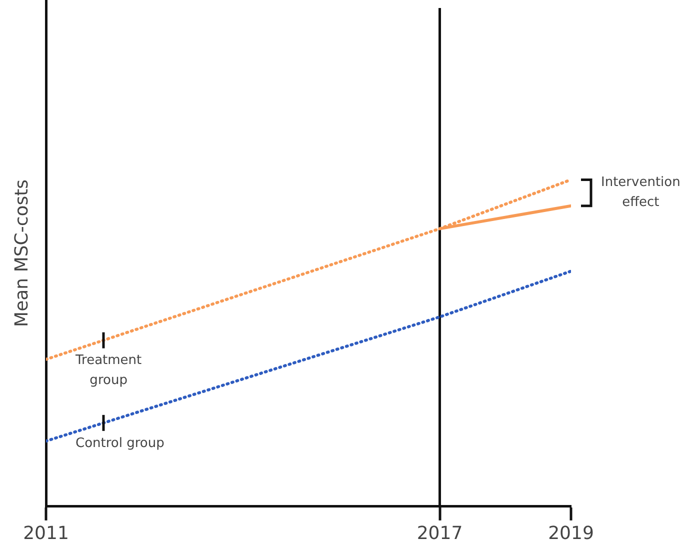 This screenshot has height=552, width=699. What do you see at coordinates (439, 533) in the screenshot?
I see `x-tick-label: 2017` at bounding box center [439, 533].